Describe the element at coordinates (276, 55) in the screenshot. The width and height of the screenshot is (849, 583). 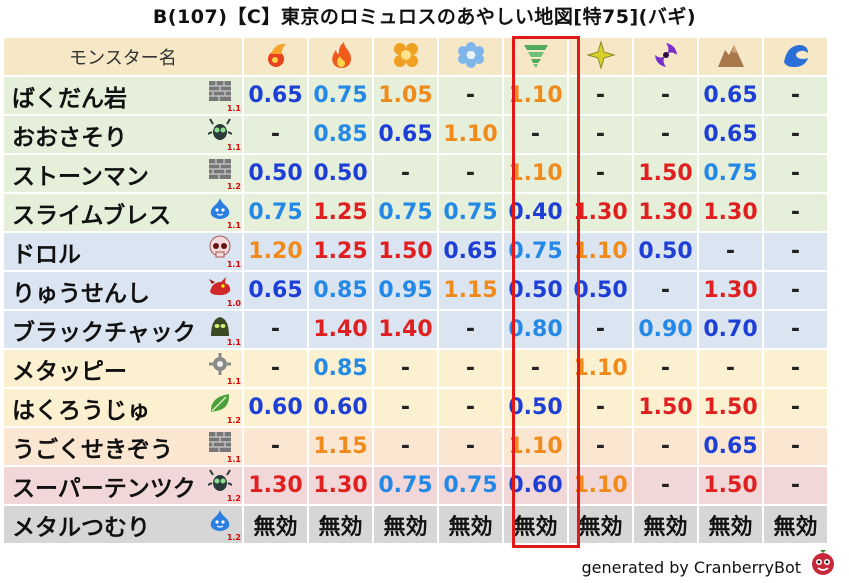
I see `fire-ball-icon` at that location.